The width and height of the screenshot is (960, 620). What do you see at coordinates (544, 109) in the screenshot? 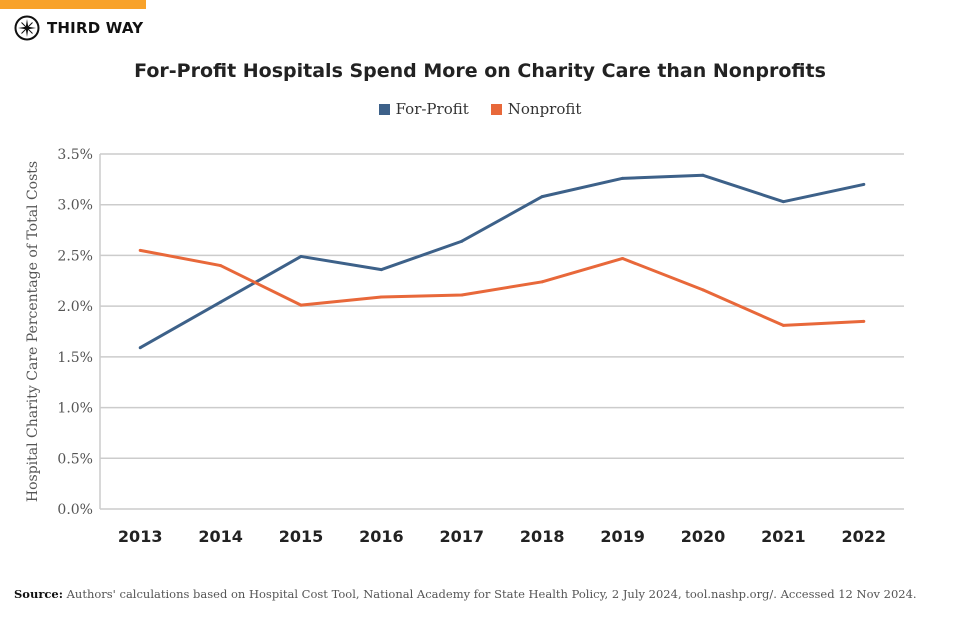
I see `legend-label: Nonprofit` at bounding box center [544, 109].